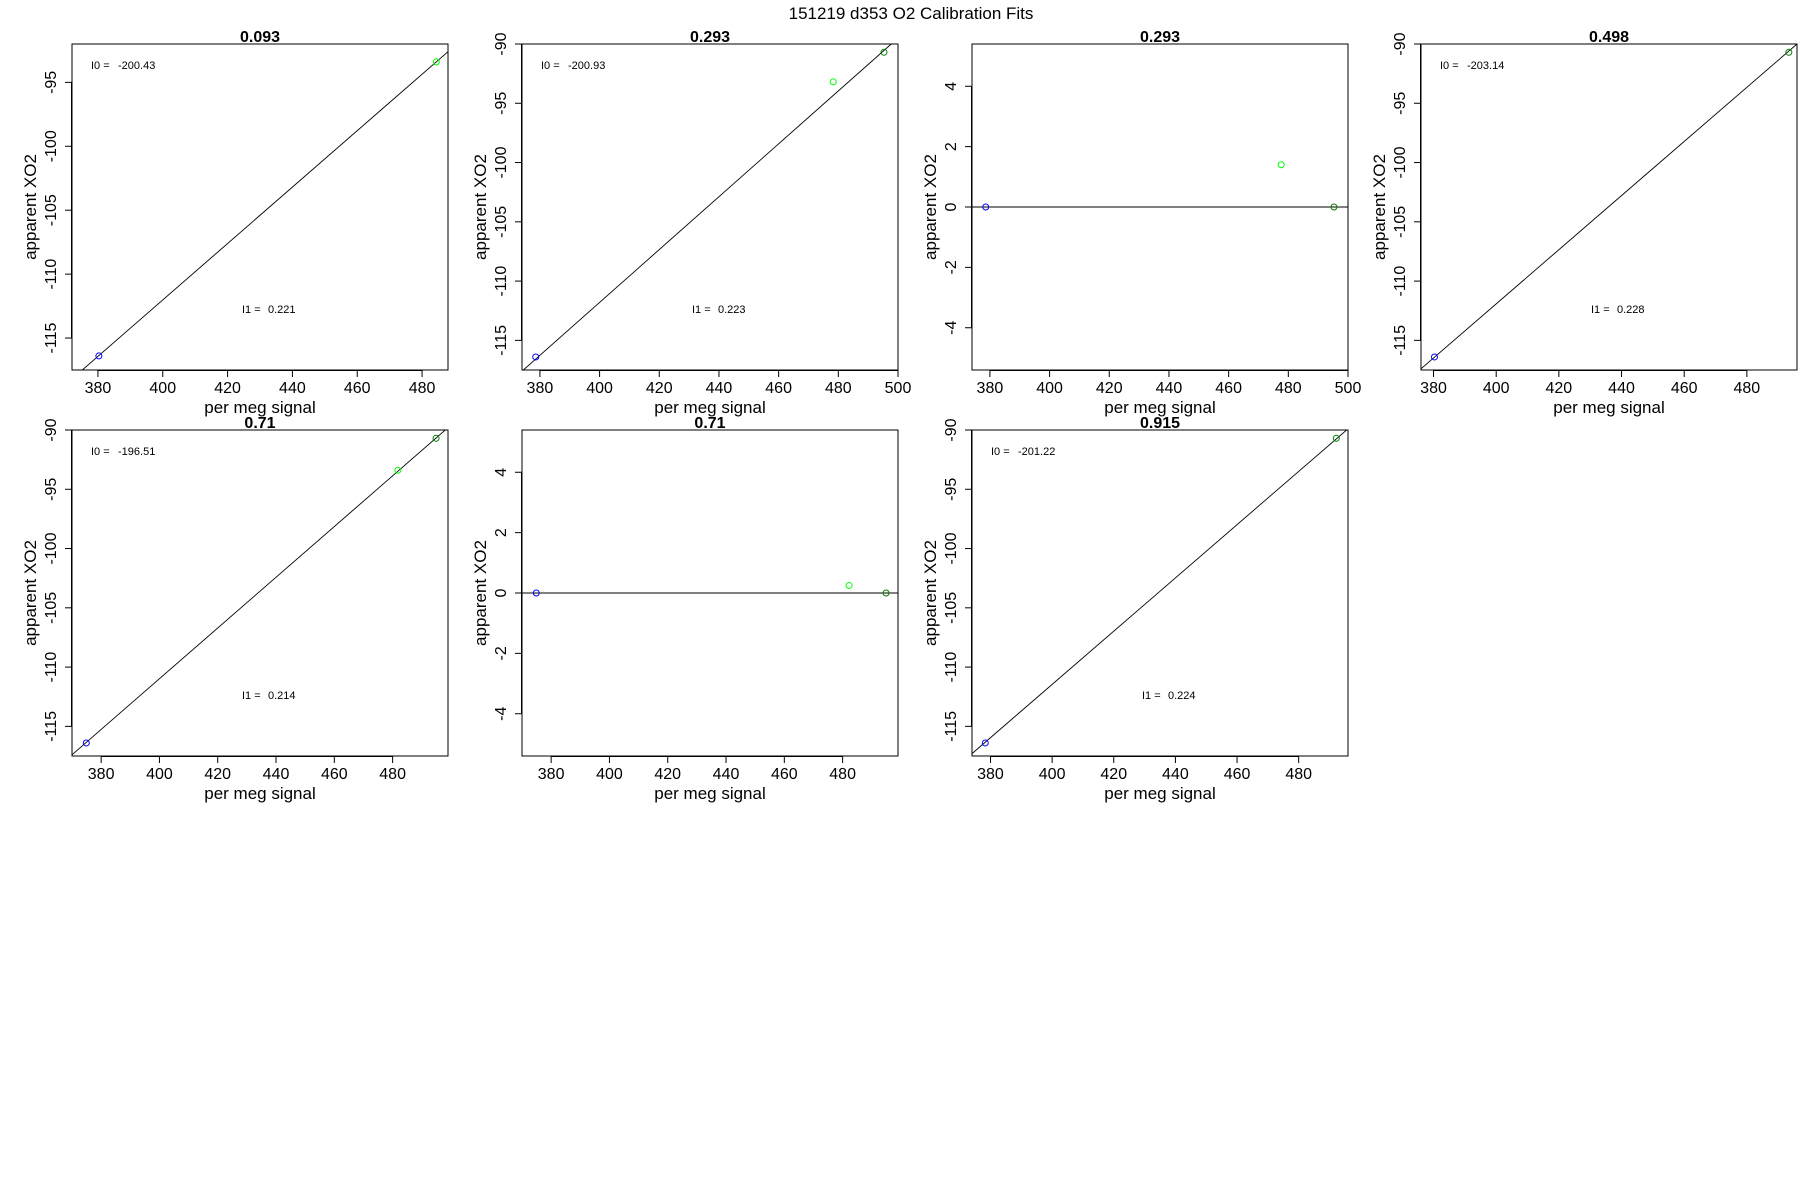 This screenshot has height=1200, width=1800. What do you see at coordinates (540, 388) in the screenshot?
I see `x-tick-label: 380` at bounding box center [540, 388].